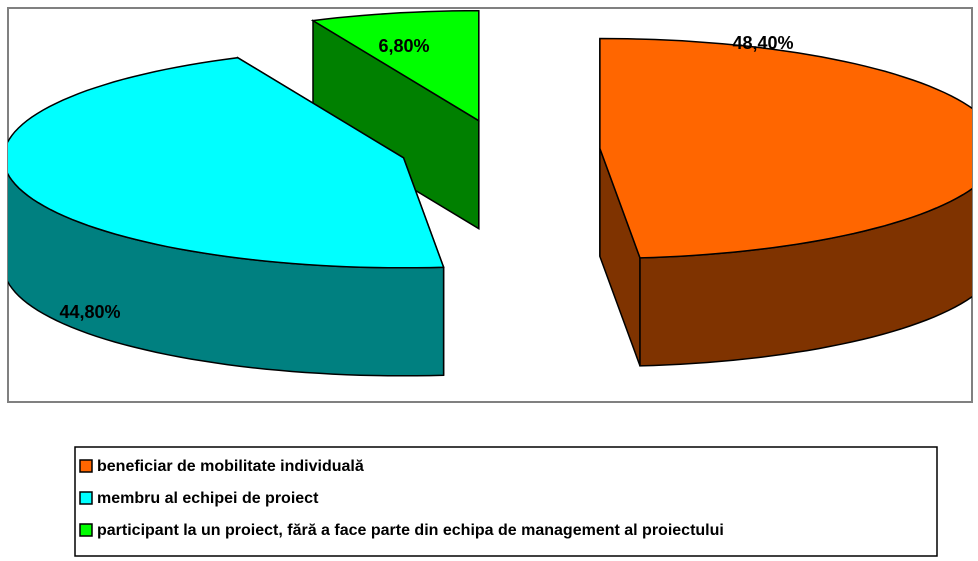 The image size is (978, 561). What do you see at coordinates (89, 312) in the screenshot?
I see `data-label: 44,80%` at bounding box center [89, 312].